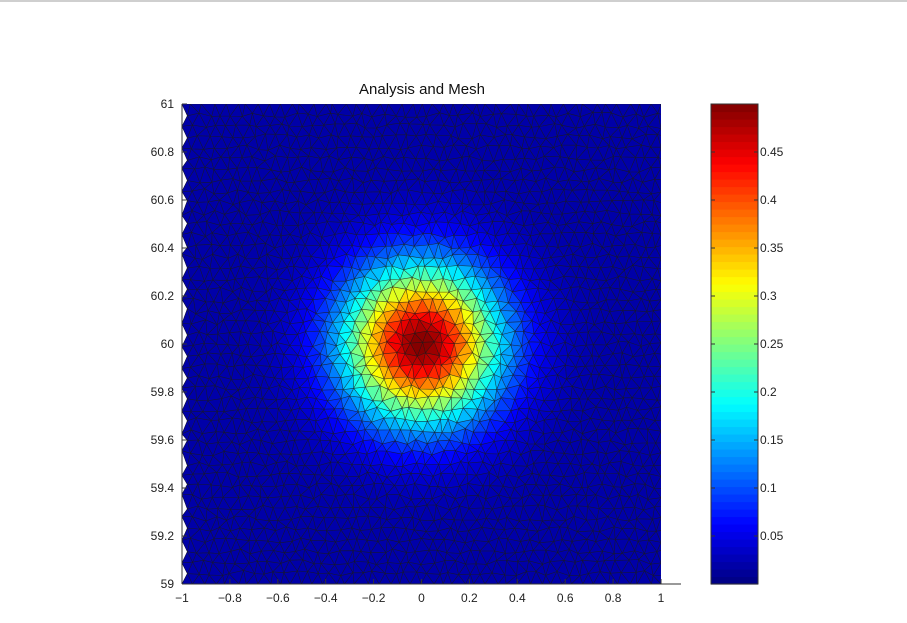  I want to click on x-tick-label: 0.6, so click(565, 598).